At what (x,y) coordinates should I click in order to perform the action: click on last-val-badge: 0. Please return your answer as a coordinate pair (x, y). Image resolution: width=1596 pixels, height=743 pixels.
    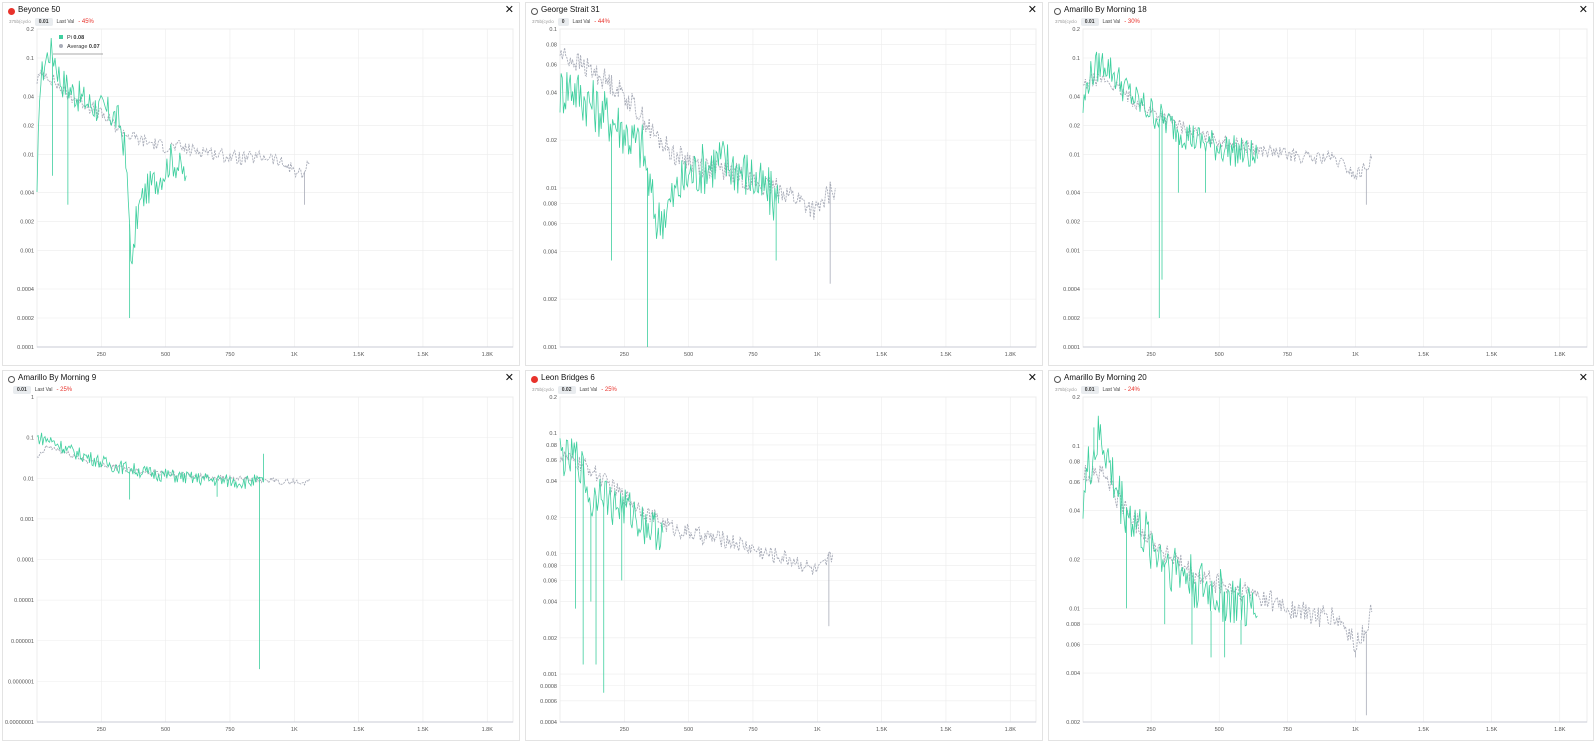
    Looking at the image, I should click on (563, 21).